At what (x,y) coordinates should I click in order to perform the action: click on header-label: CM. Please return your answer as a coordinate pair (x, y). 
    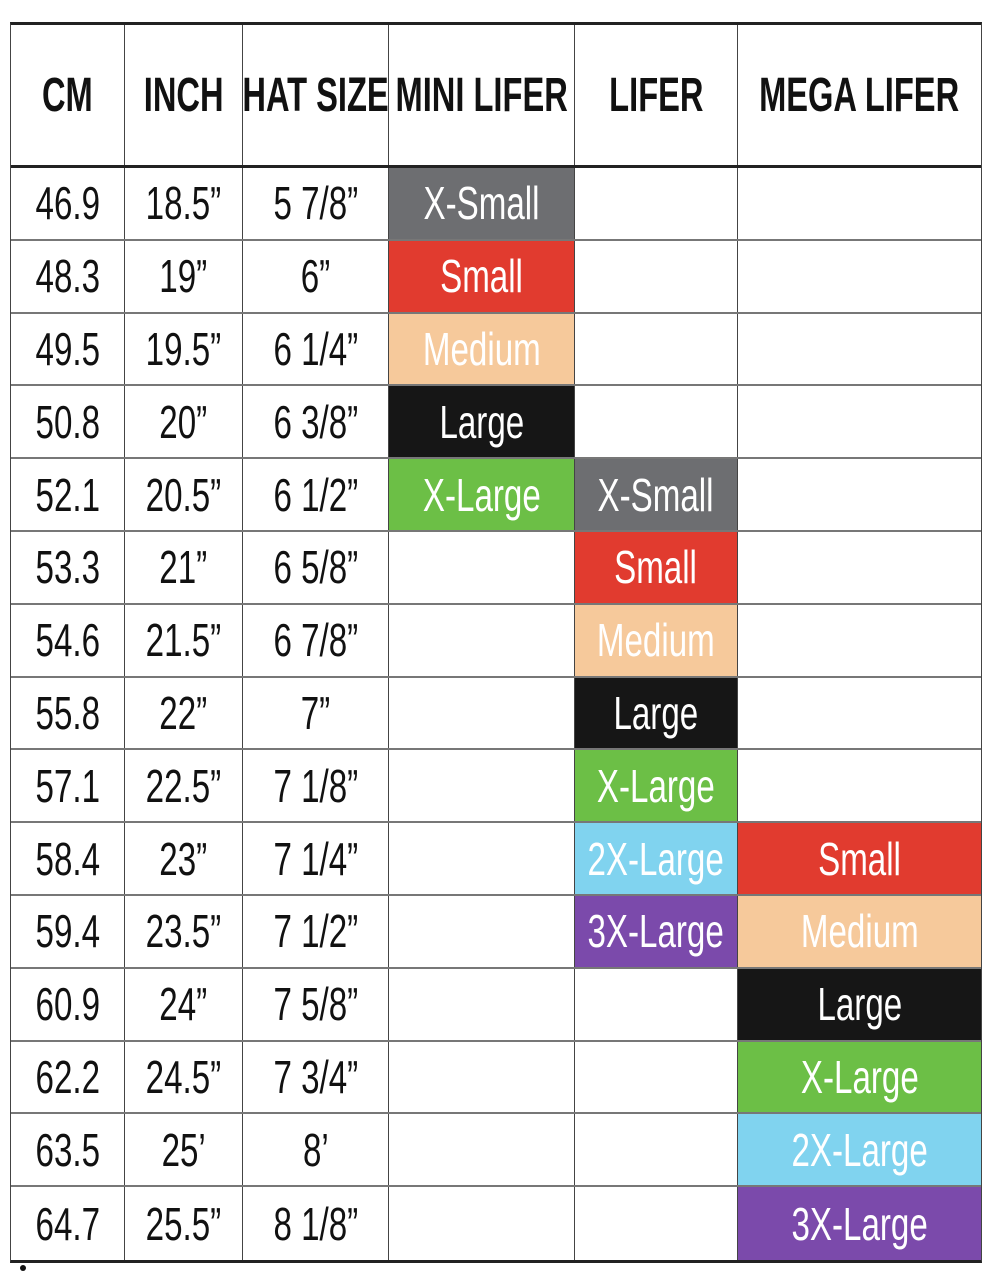
    Looking at the image, I should click on (67, 95).